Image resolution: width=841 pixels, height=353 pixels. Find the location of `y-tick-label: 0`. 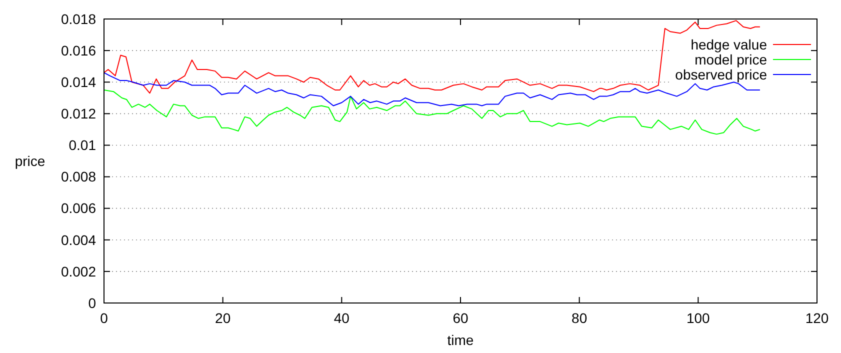

y-tick-label: 0 is located at coordinates (92, 302).